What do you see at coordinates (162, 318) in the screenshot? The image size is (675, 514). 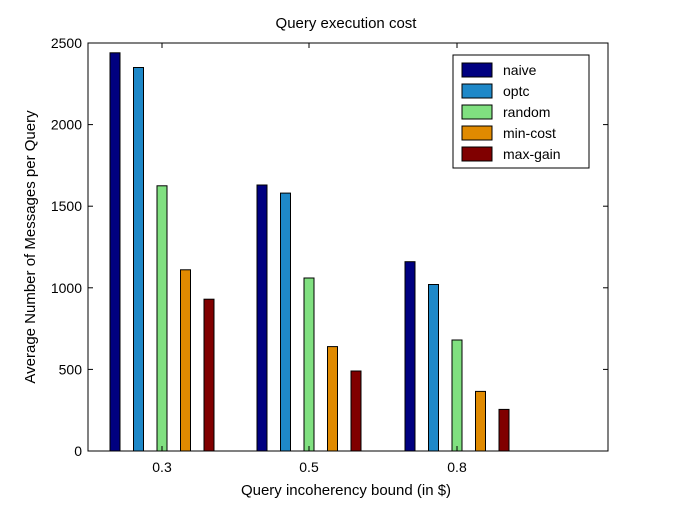 I see `bar-random-0.3` at bounding box center [162, 318].